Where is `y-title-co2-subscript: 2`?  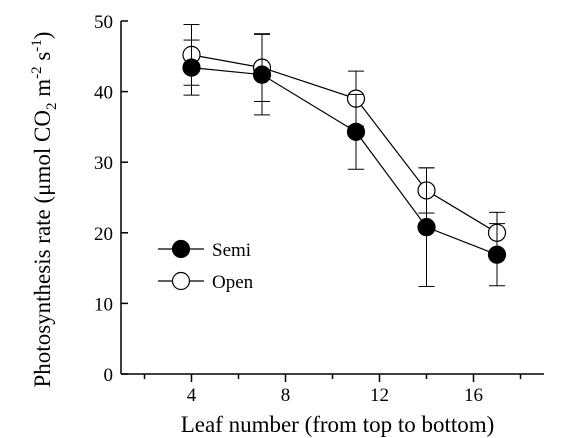 y-title-co2-subscript: 2 is located at coordinates (52, 107).